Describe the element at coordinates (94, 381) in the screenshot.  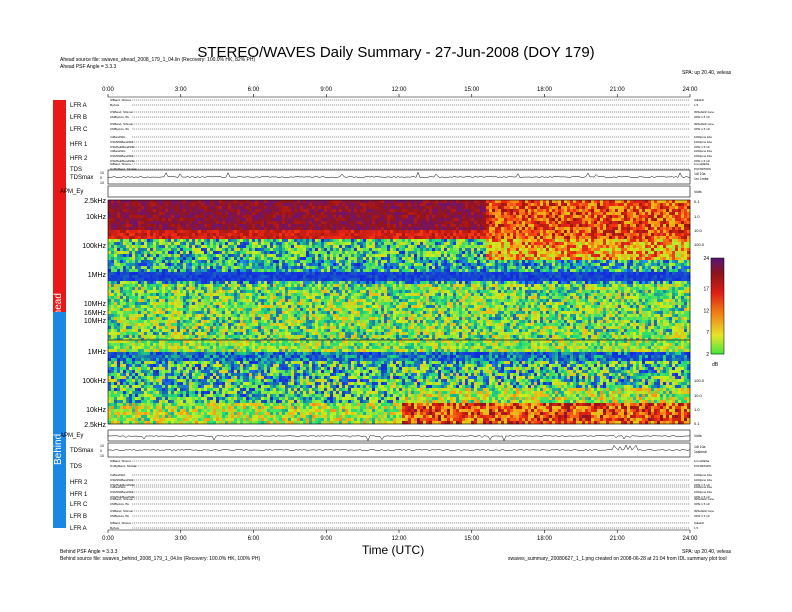
I see `freq-label-behind: 100kHz` at that location.